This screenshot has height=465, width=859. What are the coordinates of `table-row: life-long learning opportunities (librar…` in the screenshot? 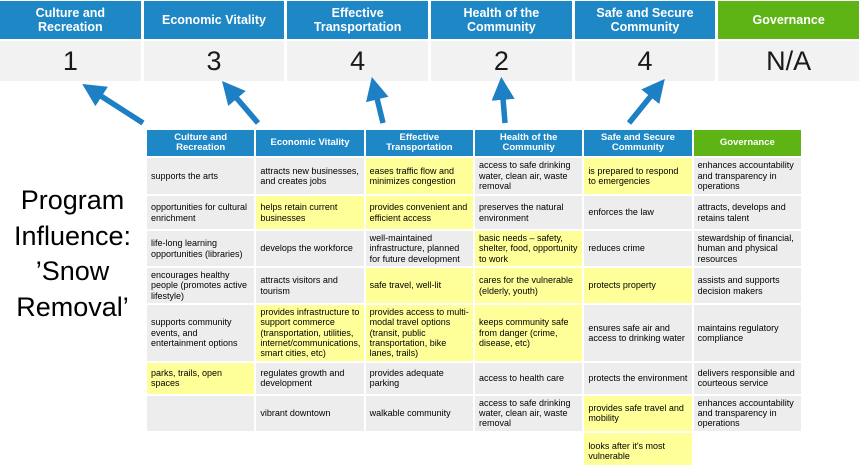 It's located at (474, 249).